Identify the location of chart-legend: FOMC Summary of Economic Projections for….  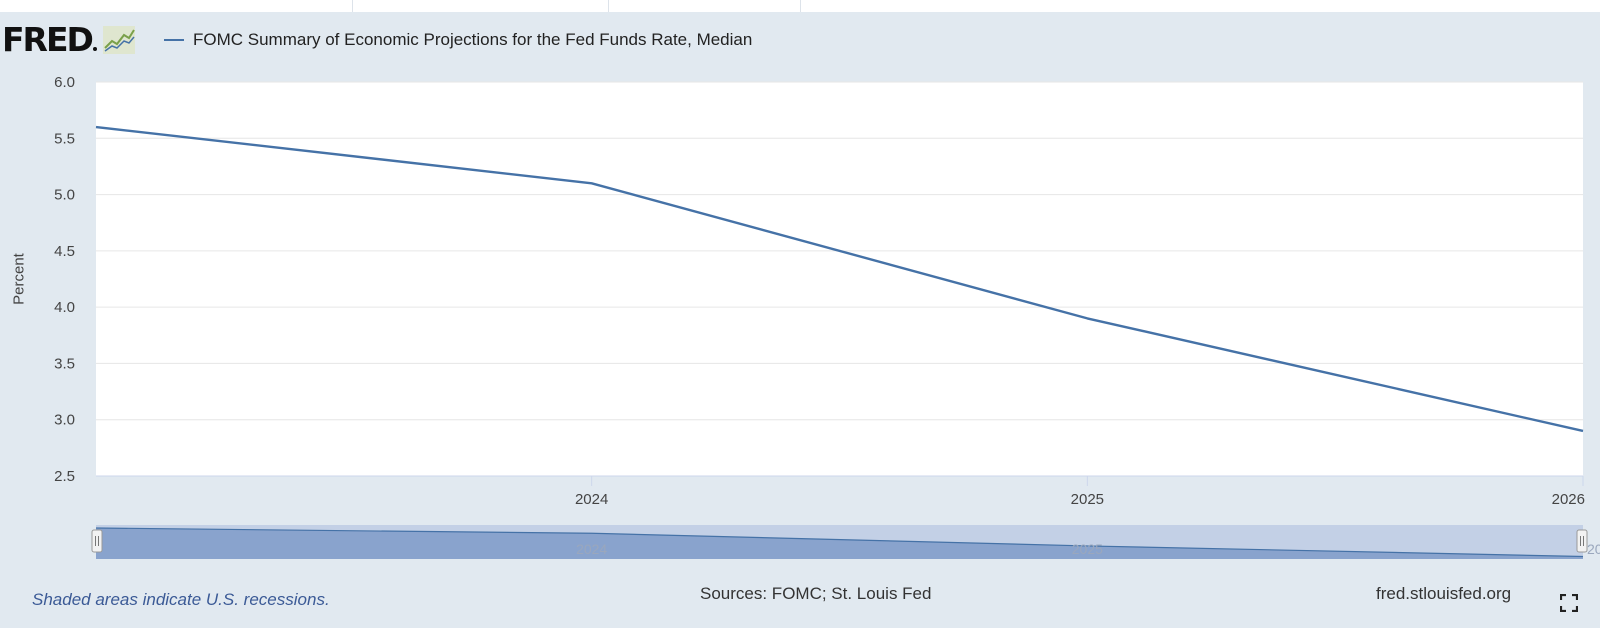
(458, 40).